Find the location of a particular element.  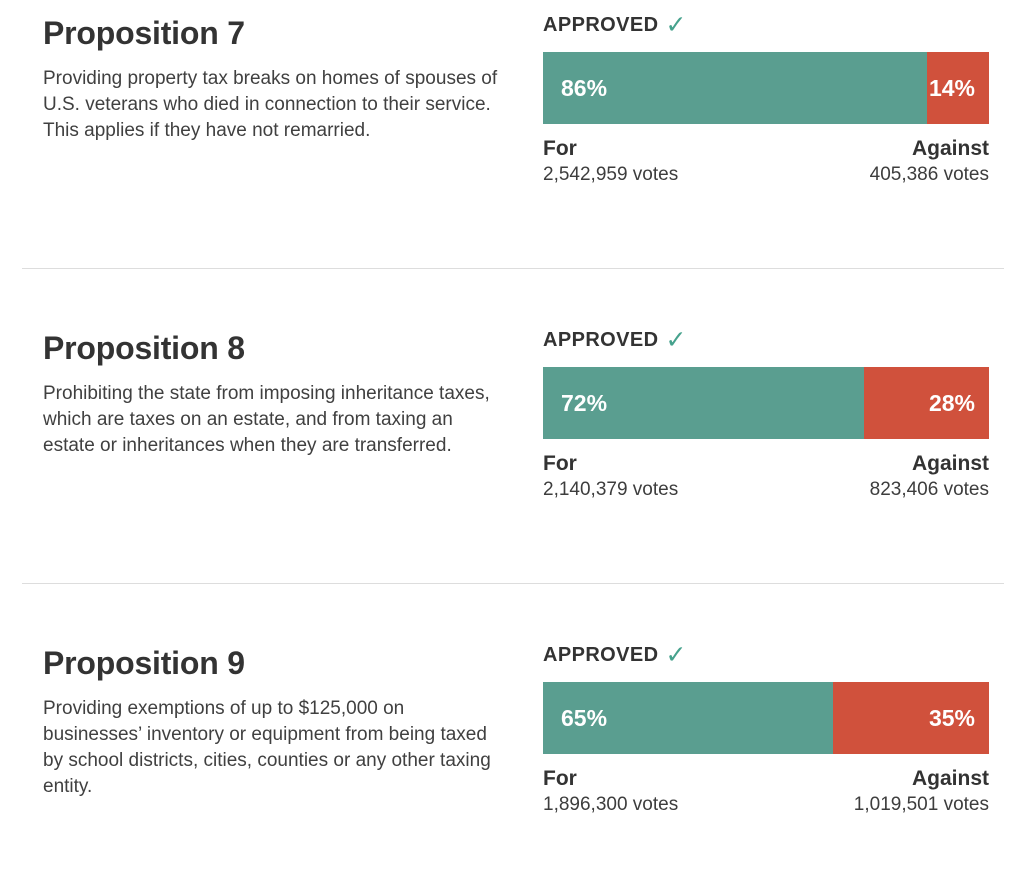

for-tally: For 2,542,959 votes is located at coordinates (610, 162).